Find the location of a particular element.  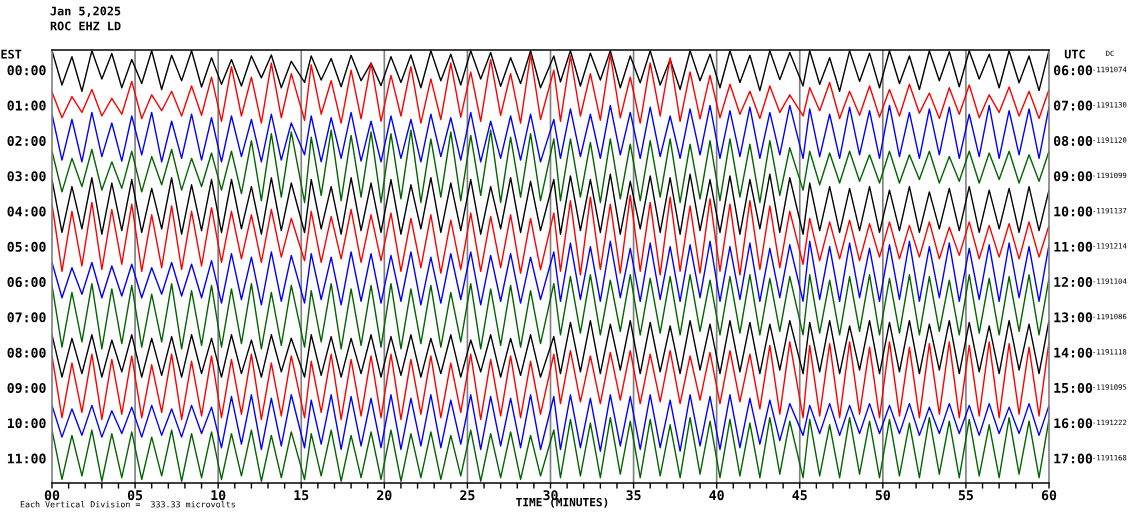

y-tick-label: 05:00 is located at coordinates (26, 246).